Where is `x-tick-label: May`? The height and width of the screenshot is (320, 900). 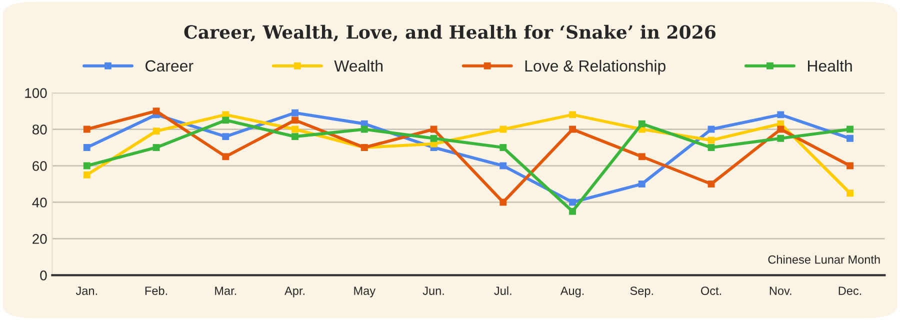
x-tick-label: May is located at coordinates (365, 292).